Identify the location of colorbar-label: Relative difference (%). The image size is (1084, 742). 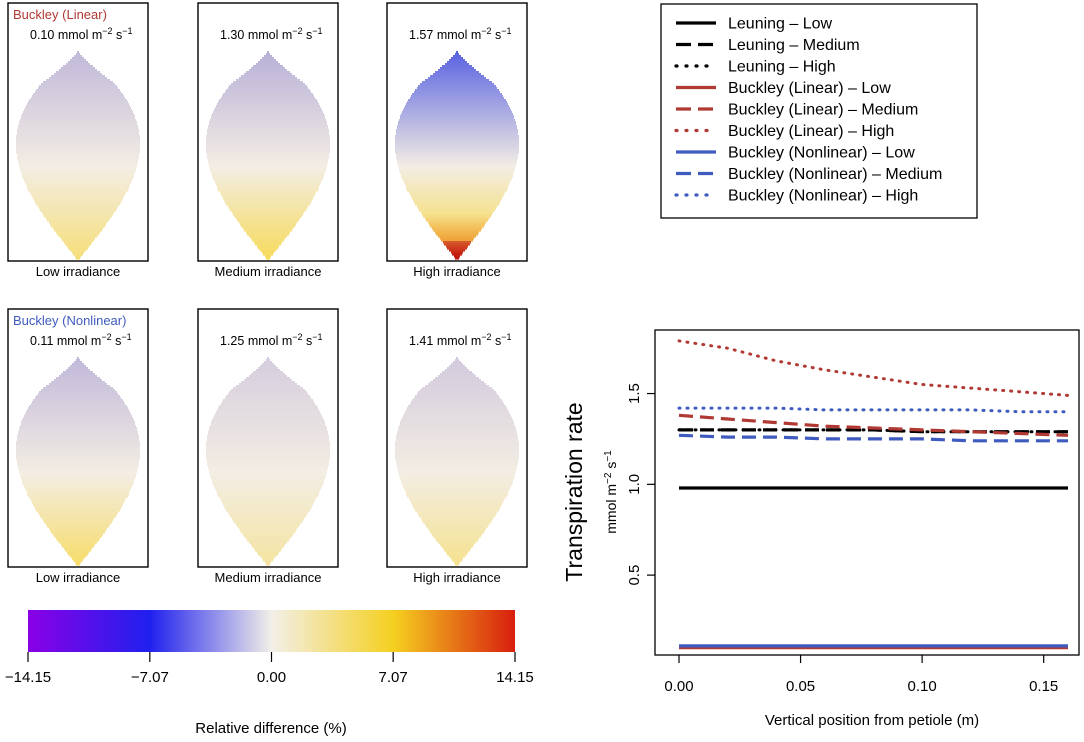
(270, 728).